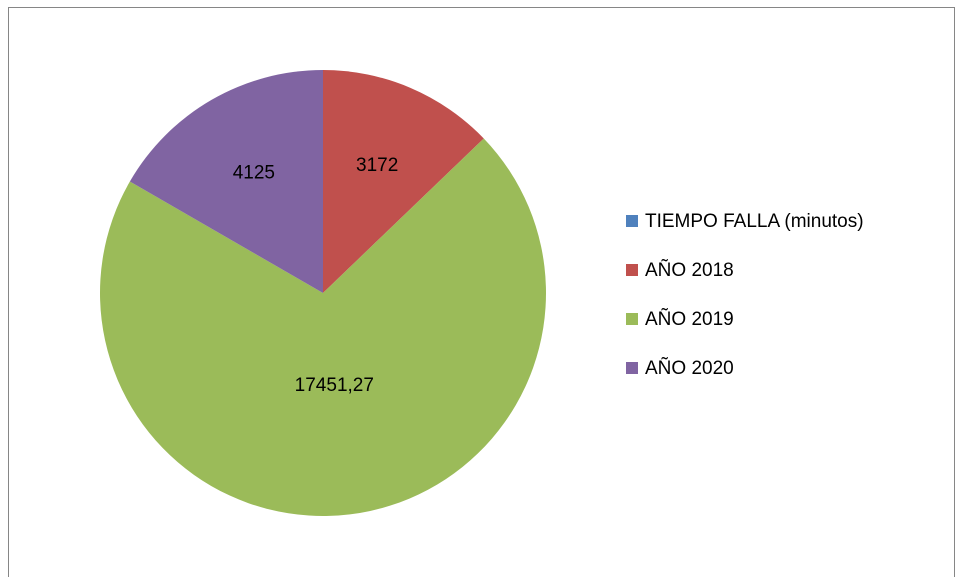 This screenshot has width=959, height=577. I want to click on data-label: 3172, so click(377, 165).